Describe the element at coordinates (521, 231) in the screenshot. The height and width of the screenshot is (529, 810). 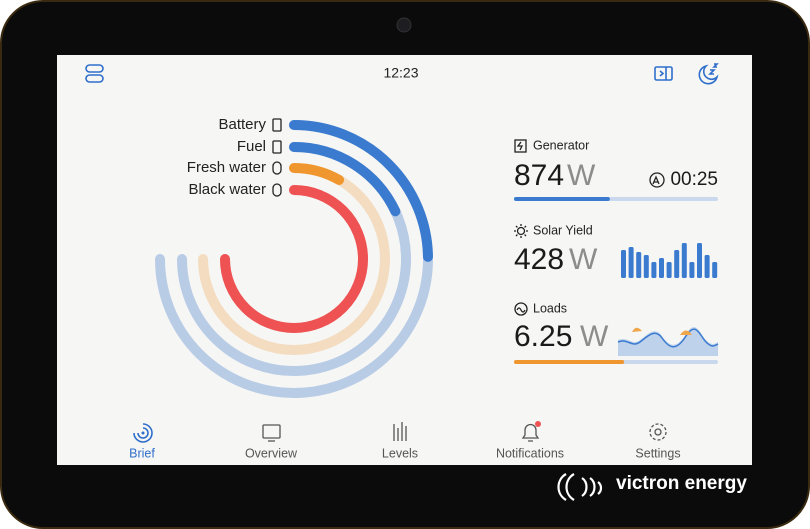
I see `sun-icon` at that location.